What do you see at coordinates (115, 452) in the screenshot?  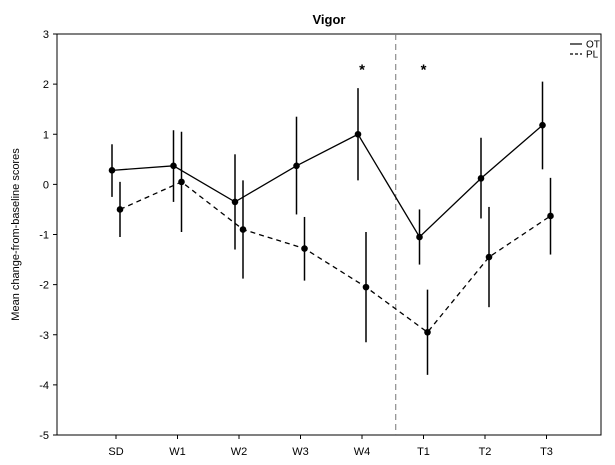 I see `x-tick-label: SD` at bounding box center [115, 452].